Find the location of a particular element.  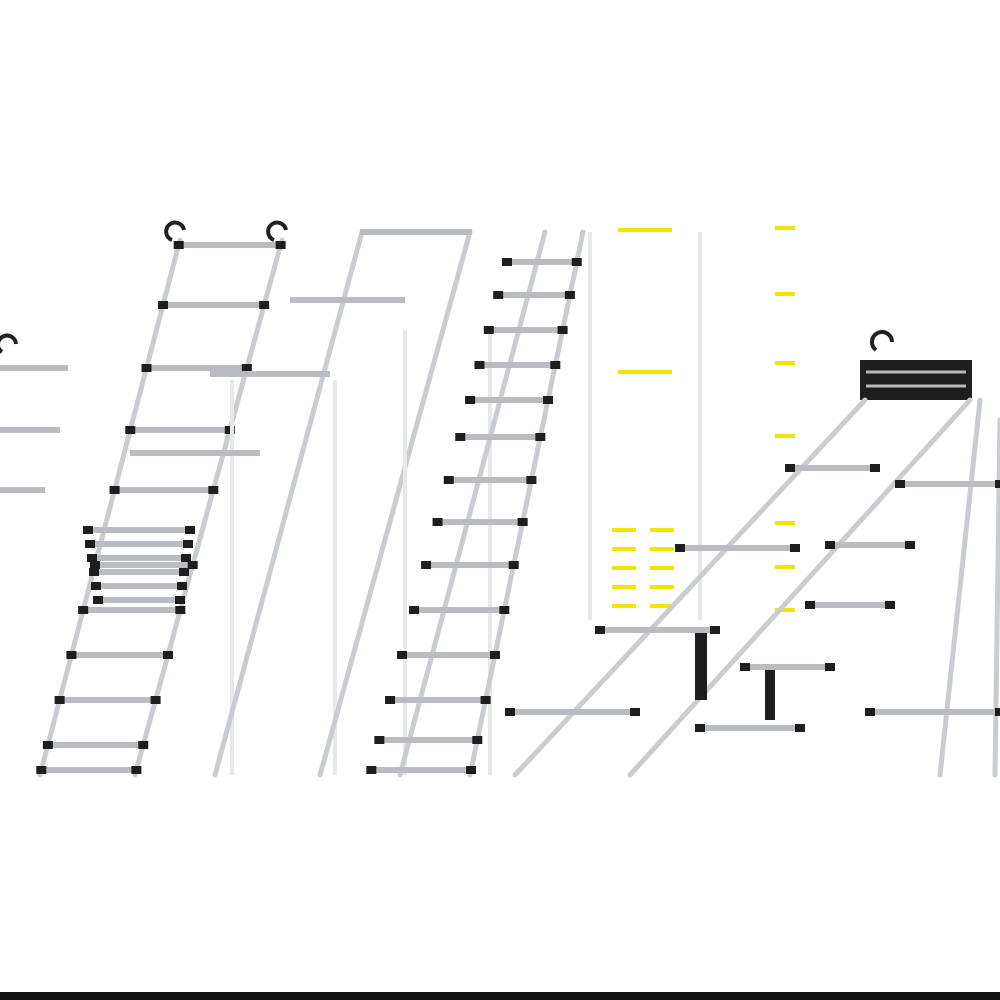

yellow-marked-ladder is located at coordinates (691, 423).